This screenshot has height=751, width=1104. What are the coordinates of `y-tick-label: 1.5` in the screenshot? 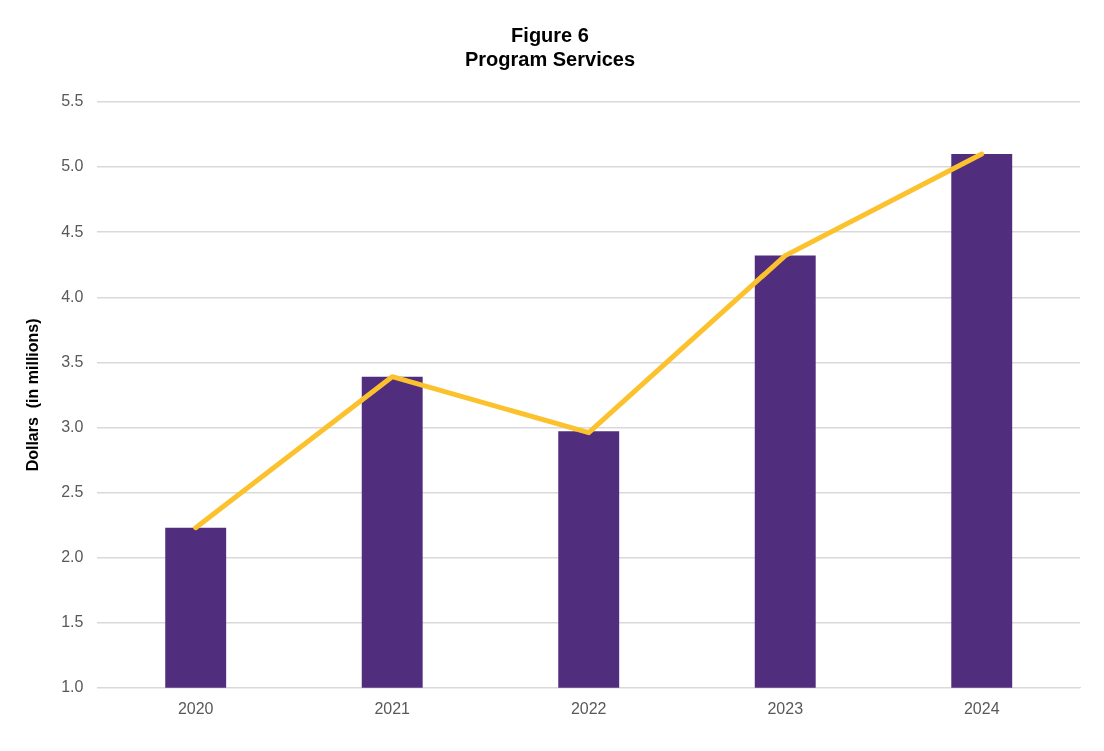 It's located at (72, 622).